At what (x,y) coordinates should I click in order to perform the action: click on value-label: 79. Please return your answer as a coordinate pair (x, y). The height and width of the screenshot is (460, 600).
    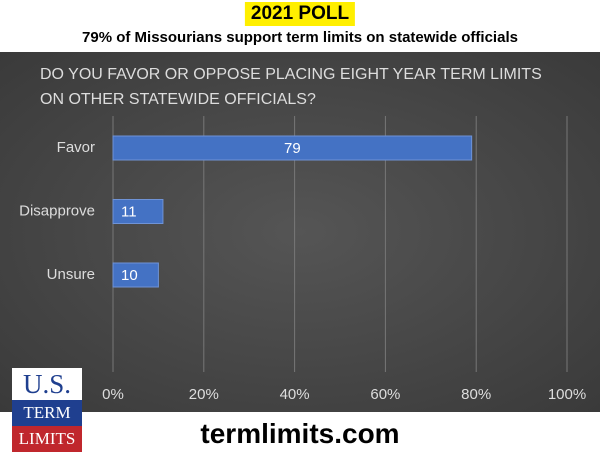
    Looking at the image, I should click on (292, 148).